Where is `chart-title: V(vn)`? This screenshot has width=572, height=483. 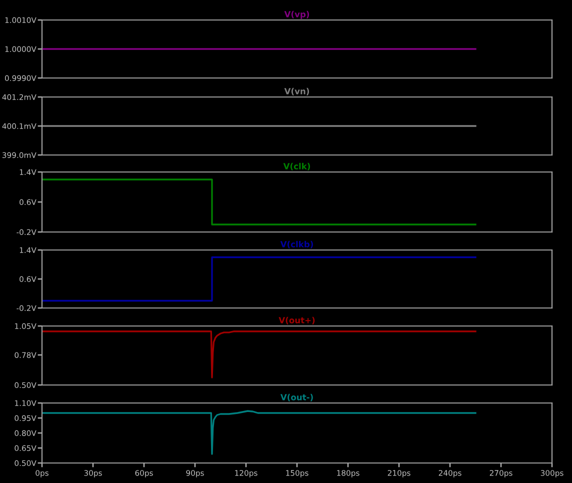 chart-title: V(vn) is located at coordinates (296, 92).